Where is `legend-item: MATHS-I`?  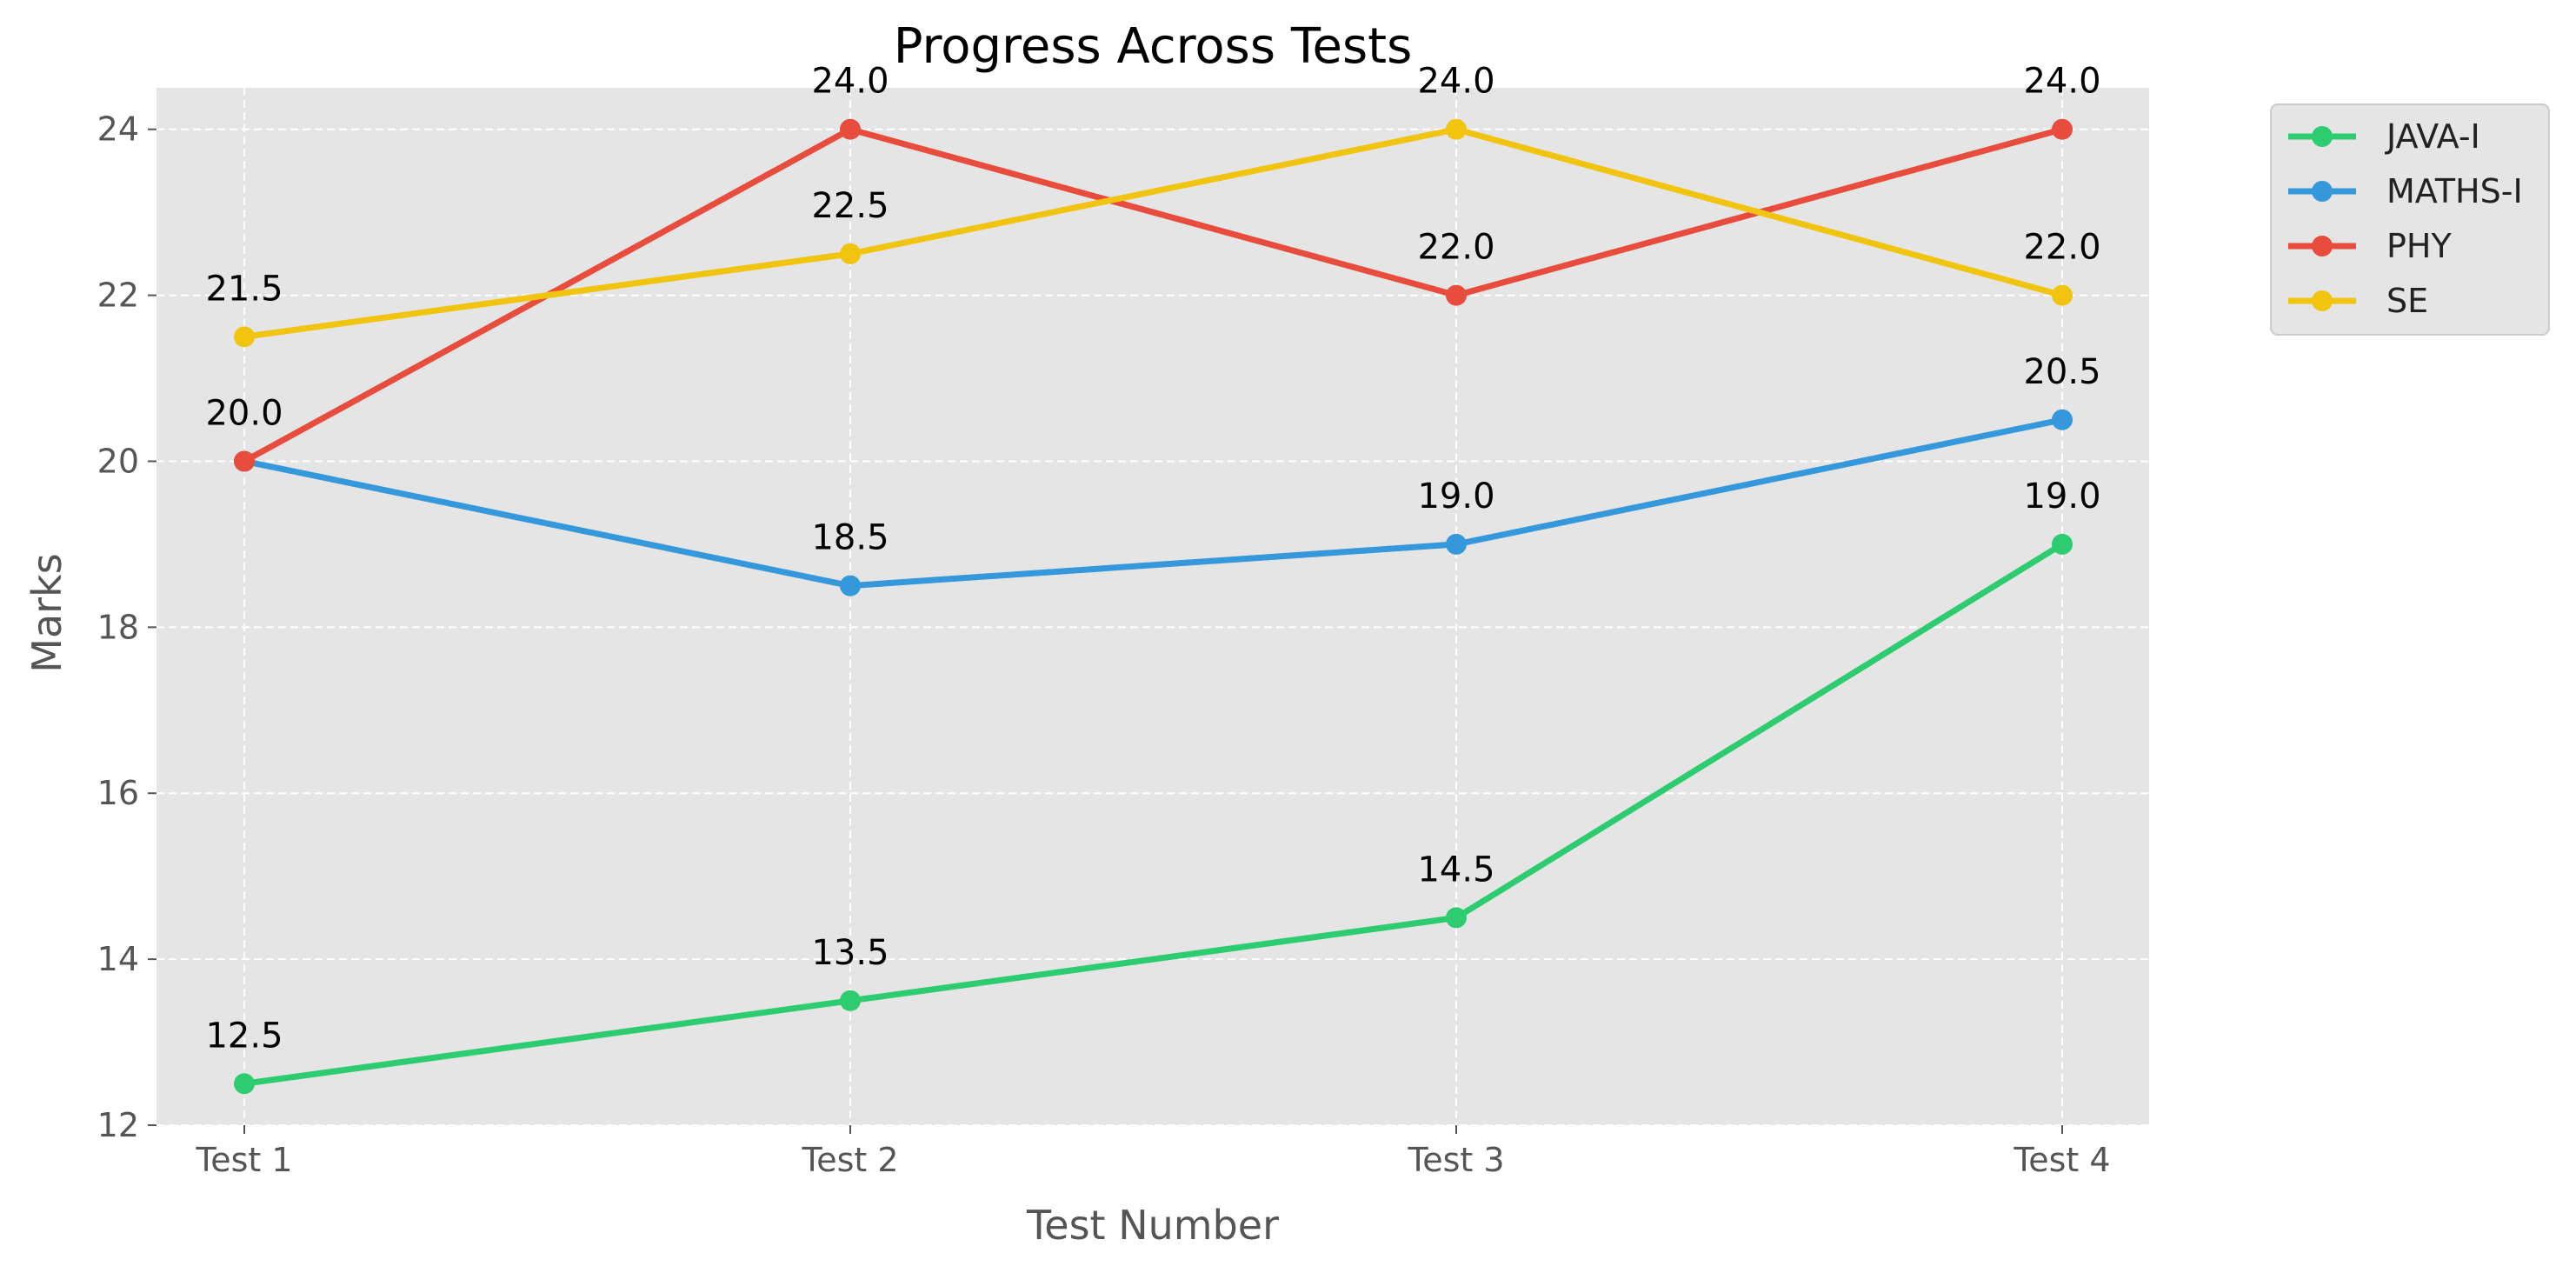
legend-item: MATHS-I is located at coordinates (2405, 191).